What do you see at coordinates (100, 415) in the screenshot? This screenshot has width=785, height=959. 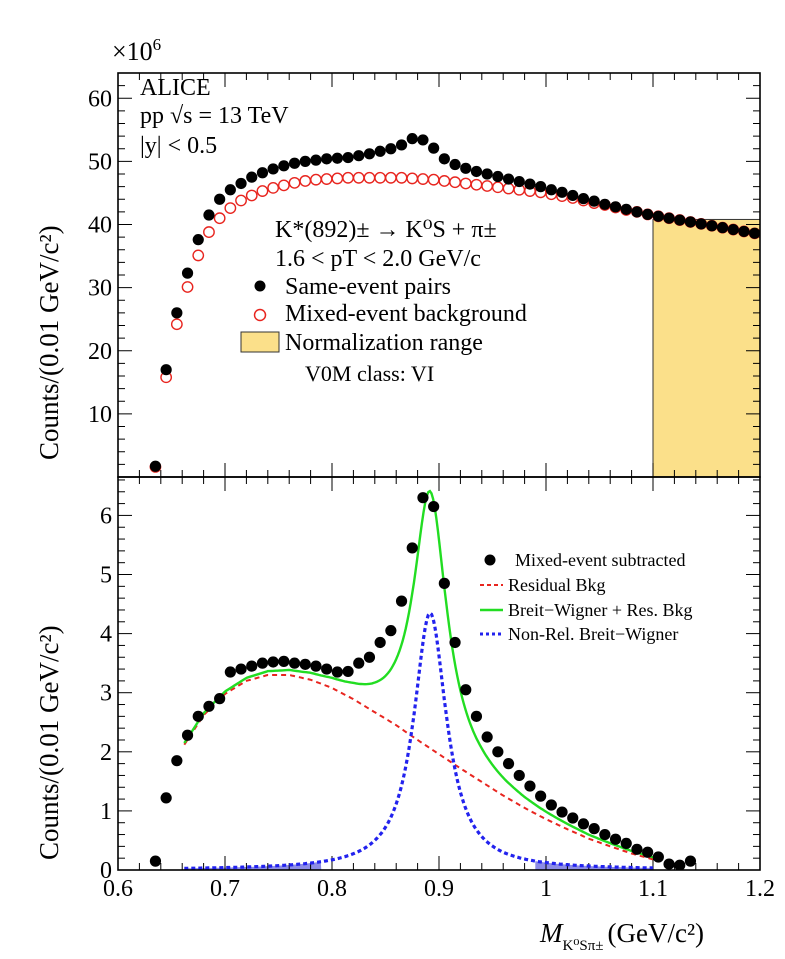 I see `y-tick-label: 10` at bounding box center [100, 415].